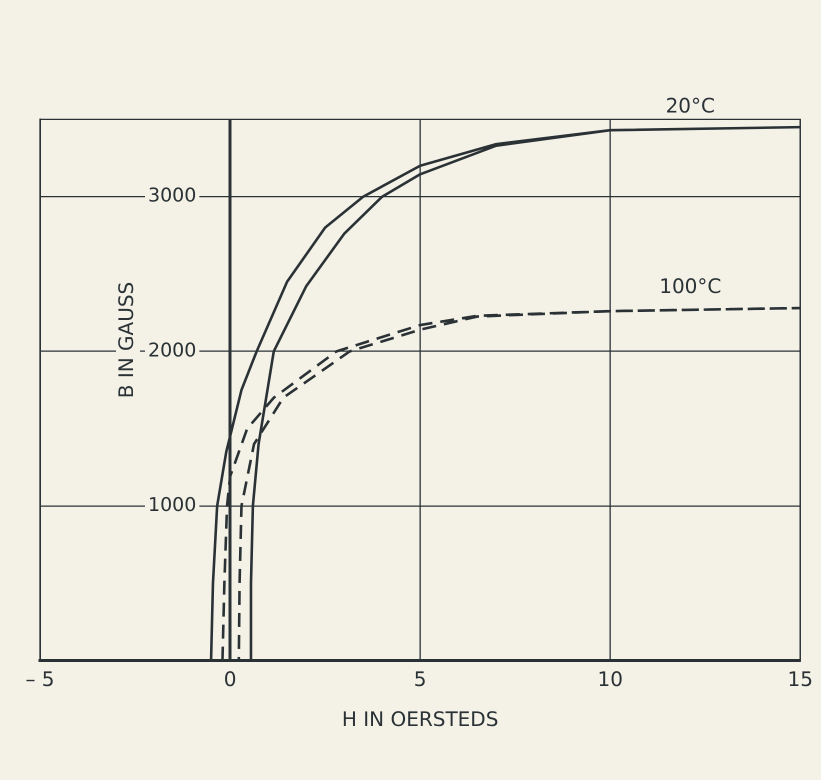 This screenshot has height=780, width=821. I want to click on series-label: 20°C, so click(690, 105).